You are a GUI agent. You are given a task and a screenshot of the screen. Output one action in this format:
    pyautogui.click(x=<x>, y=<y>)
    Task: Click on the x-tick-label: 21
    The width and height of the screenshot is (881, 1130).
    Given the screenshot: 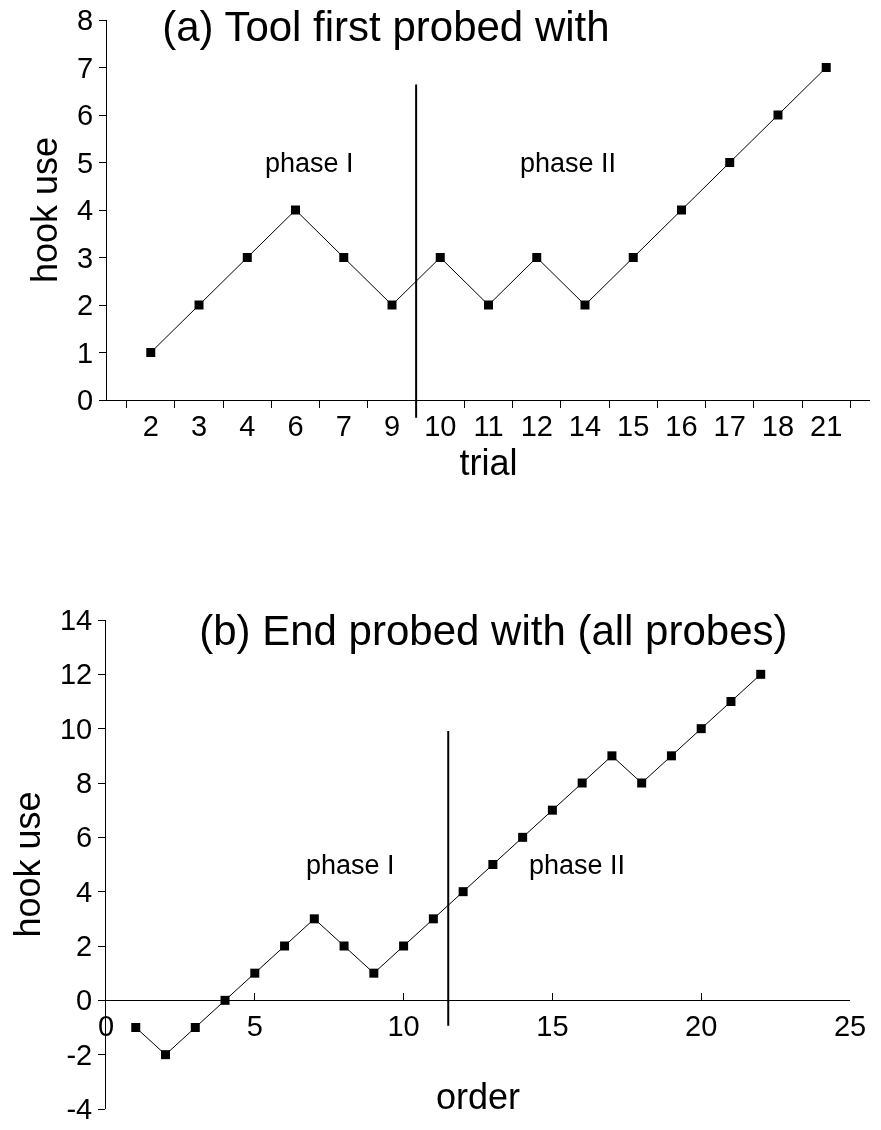 What is the action you would take?
    pyautogui.click(x=826, y=425)
    